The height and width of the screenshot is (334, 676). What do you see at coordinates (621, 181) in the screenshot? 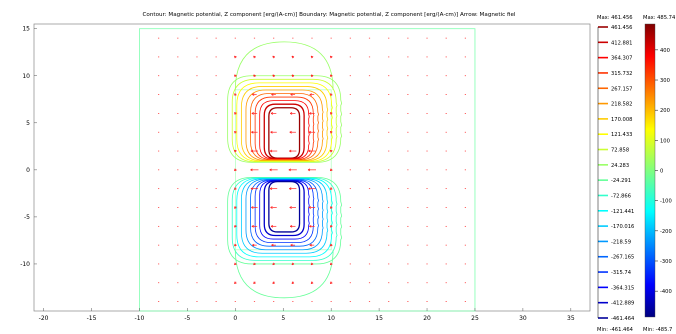
I see `contour-level-value: -24.291` at bounding box center [621, 181].